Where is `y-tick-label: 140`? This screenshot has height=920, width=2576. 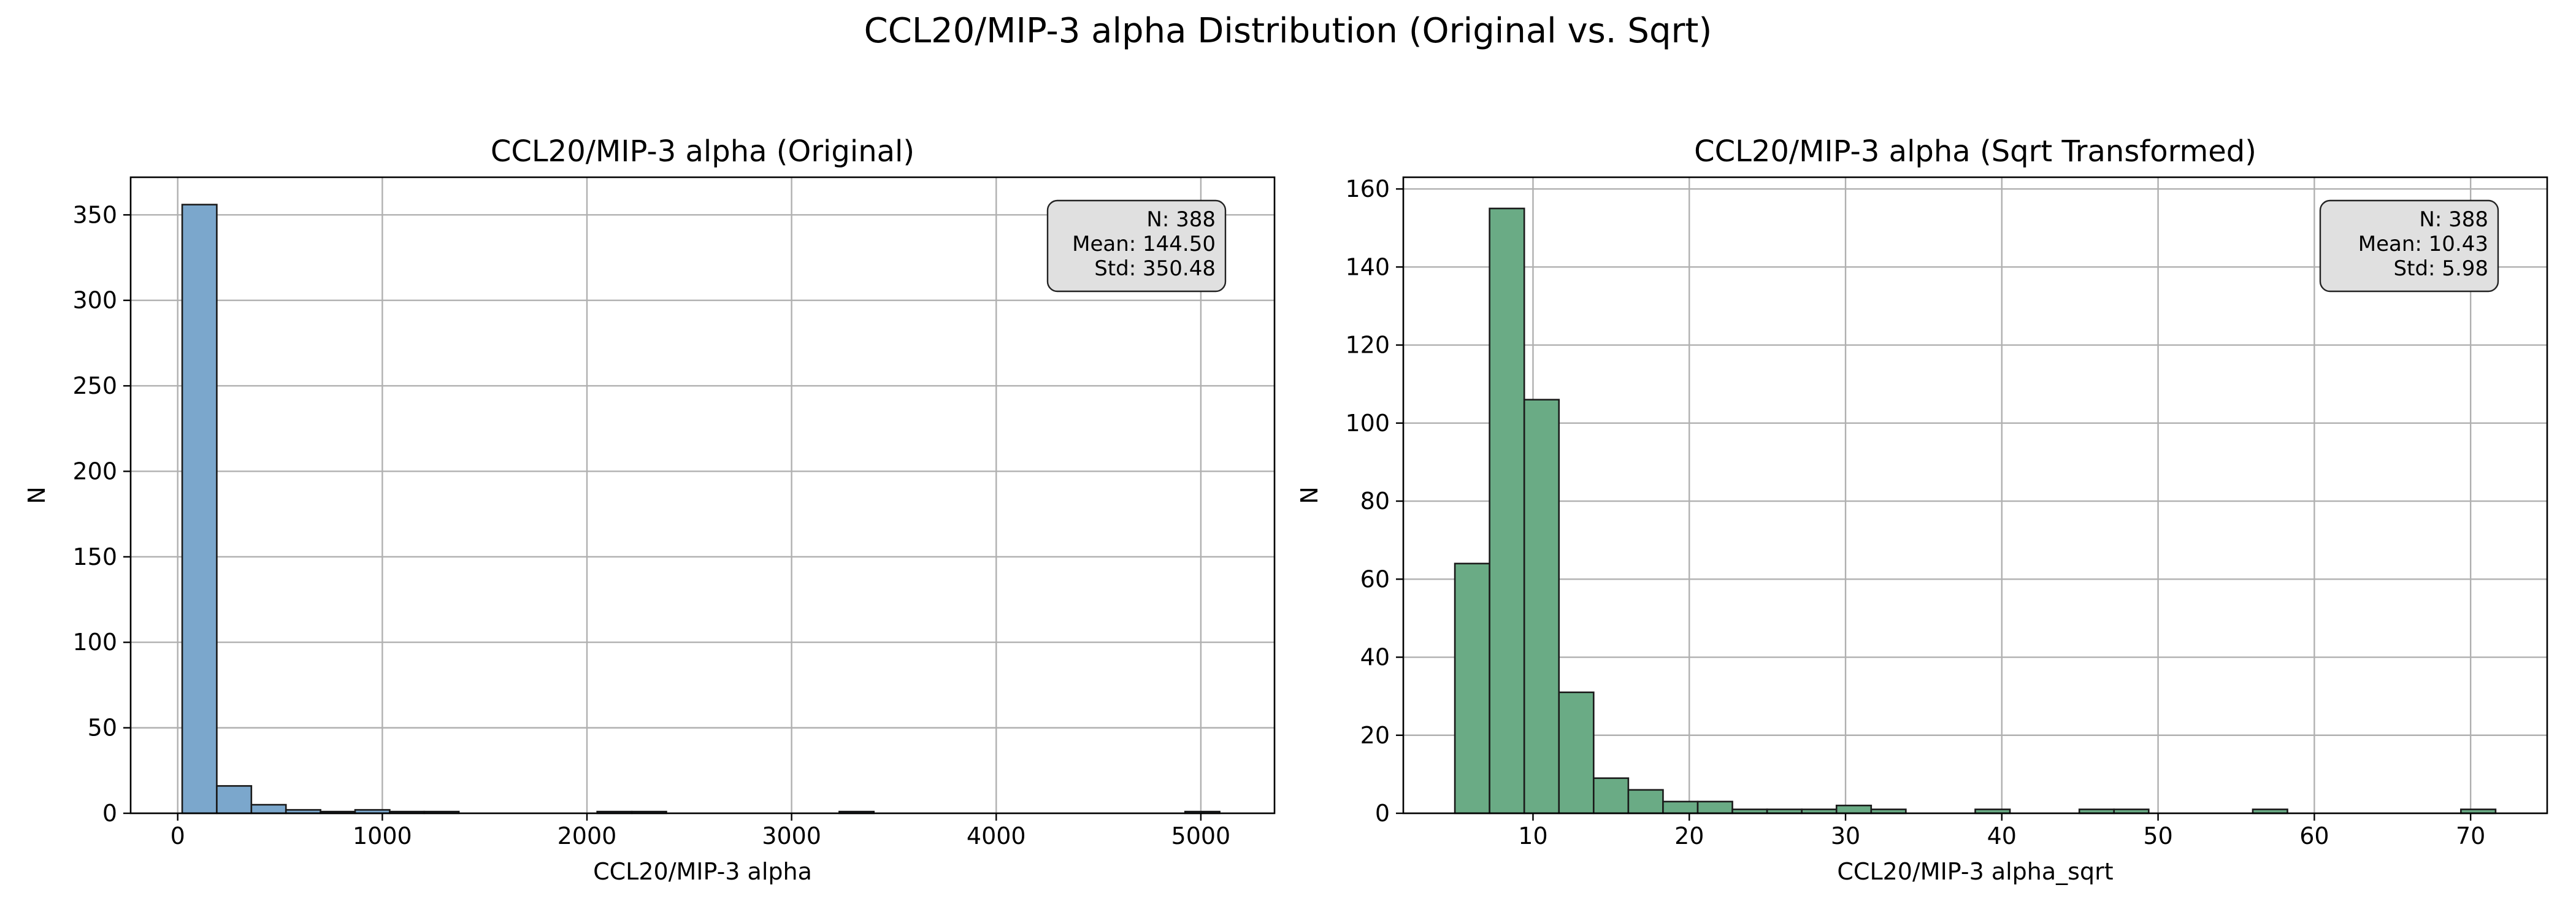 y-tick-label: 140 is located at coordinates (1367, 266).